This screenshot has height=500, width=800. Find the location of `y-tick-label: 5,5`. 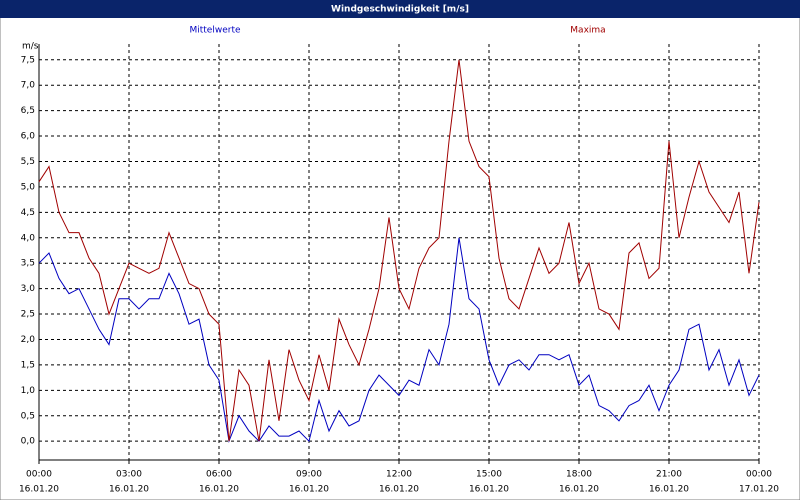

y-tick-label: 5,5 is located at coordinates (28, 162).